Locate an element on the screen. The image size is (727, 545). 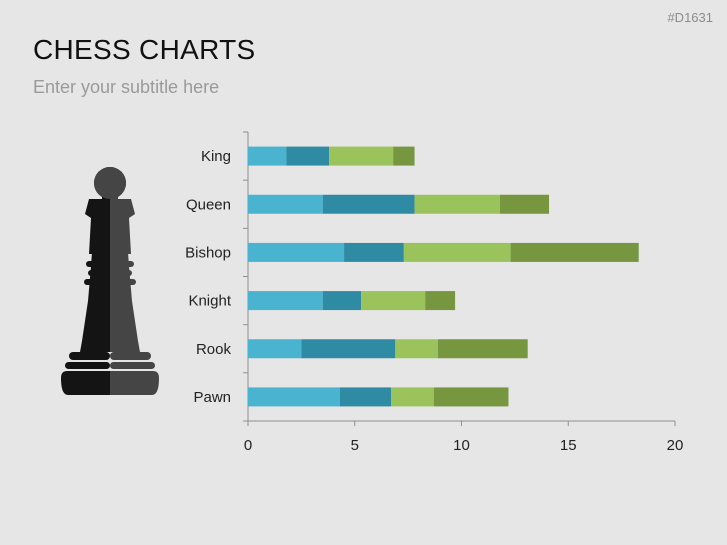
category-label: King is located at coordinates (216, 156).